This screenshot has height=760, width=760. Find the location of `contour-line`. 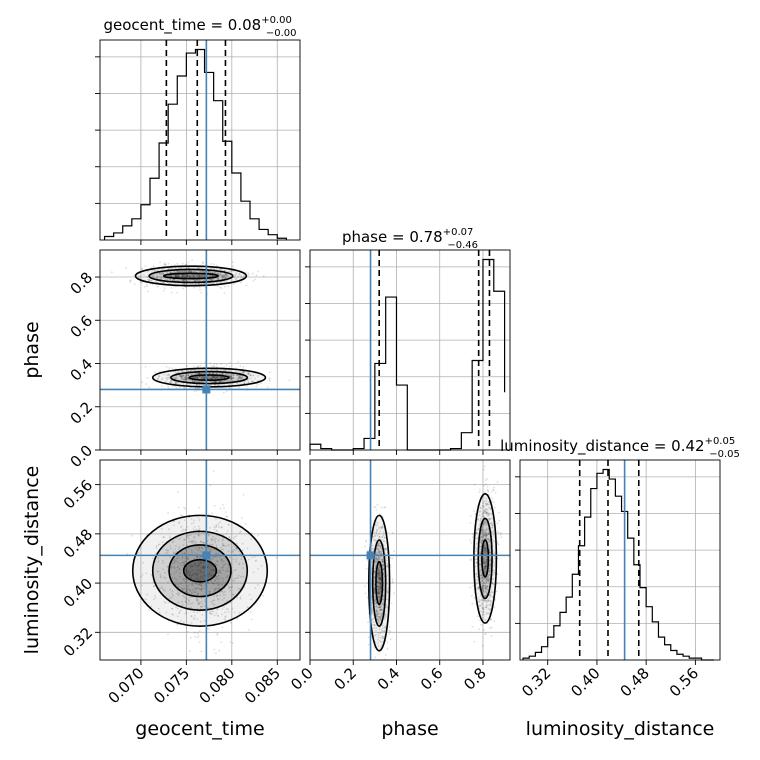

contour-line is located at coordinates (209, 377).